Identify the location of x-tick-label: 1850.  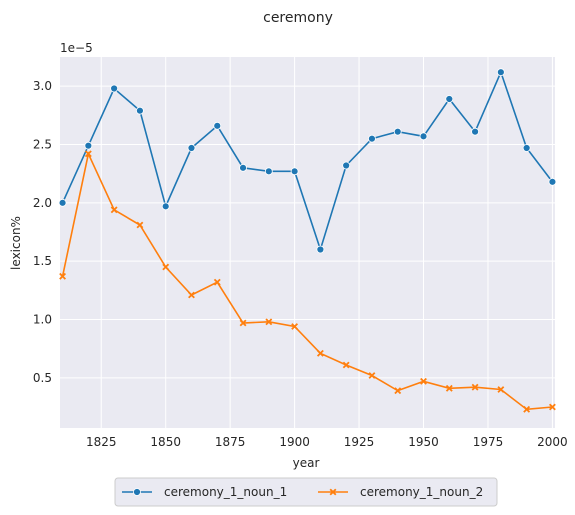
(165, 442).